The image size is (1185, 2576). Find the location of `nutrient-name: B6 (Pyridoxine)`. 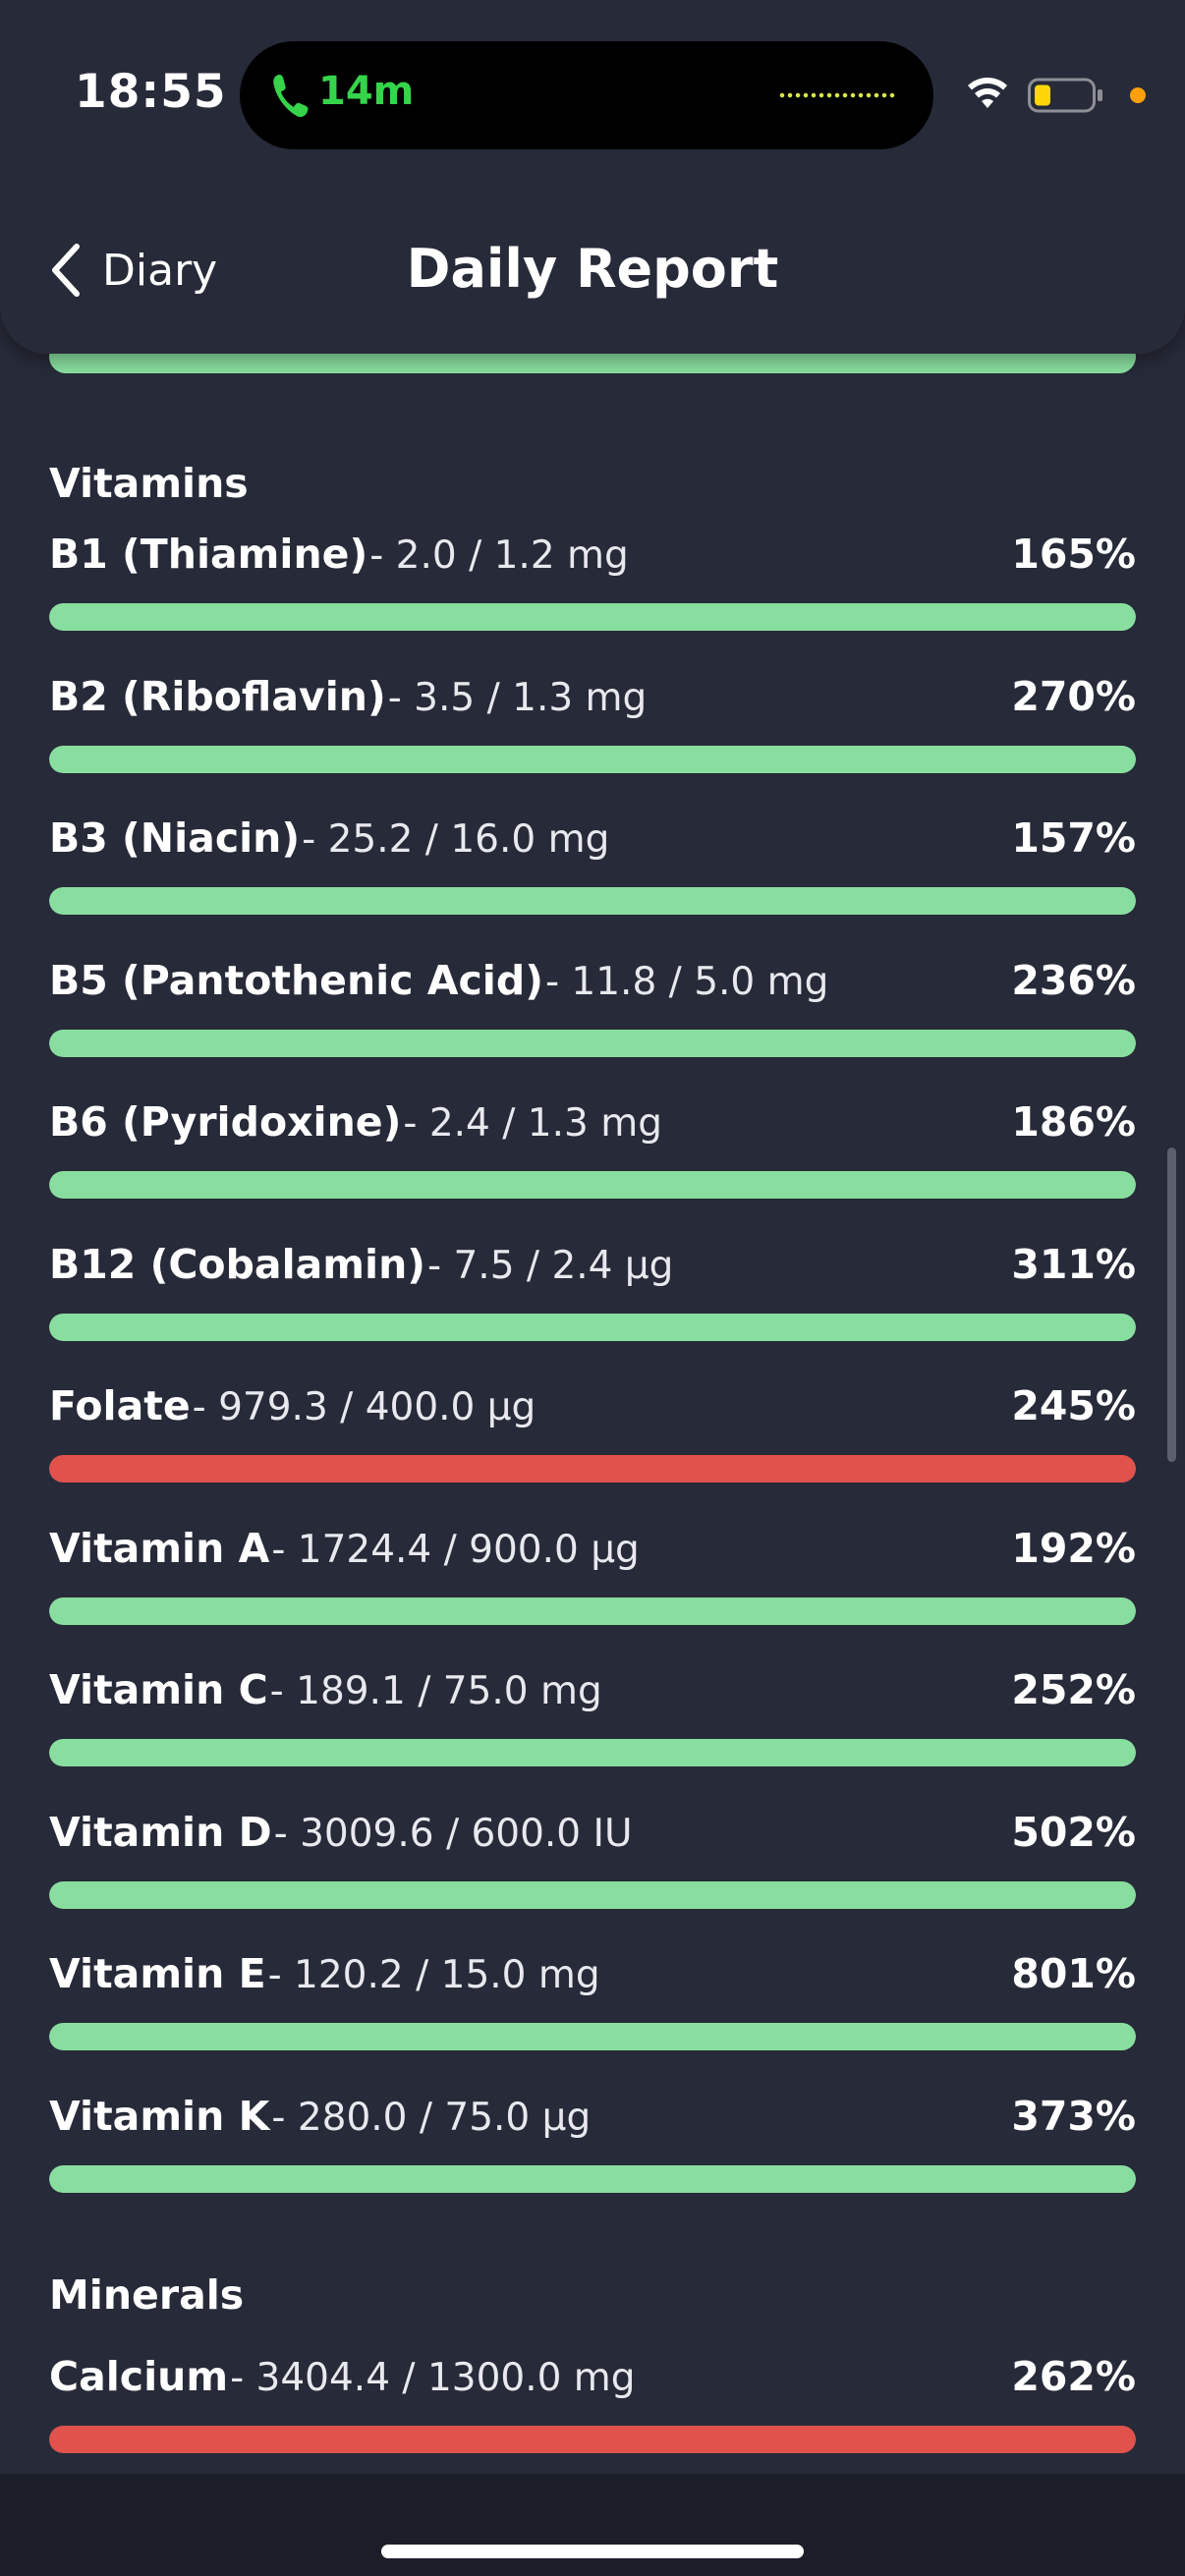

nutrient-name: B6 (Pyridoxine) is located at coordinates (226, 1122).